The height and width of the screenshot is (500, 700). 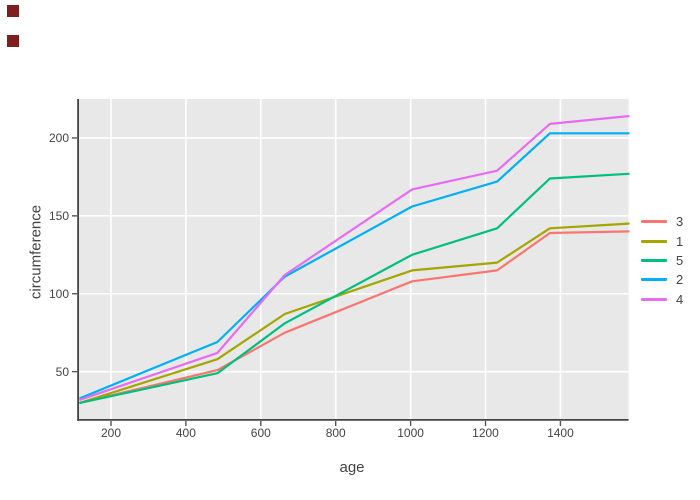 I want to click on y-axis-title: circumference, so click(x=36, y=252).